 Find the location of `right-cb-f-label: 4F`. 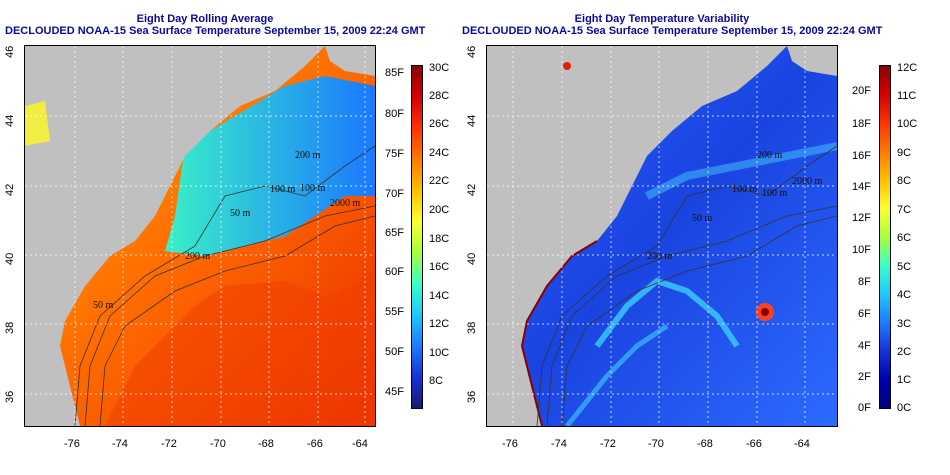

right-cb-f-label: 4F is located at coordinates (864, 346).